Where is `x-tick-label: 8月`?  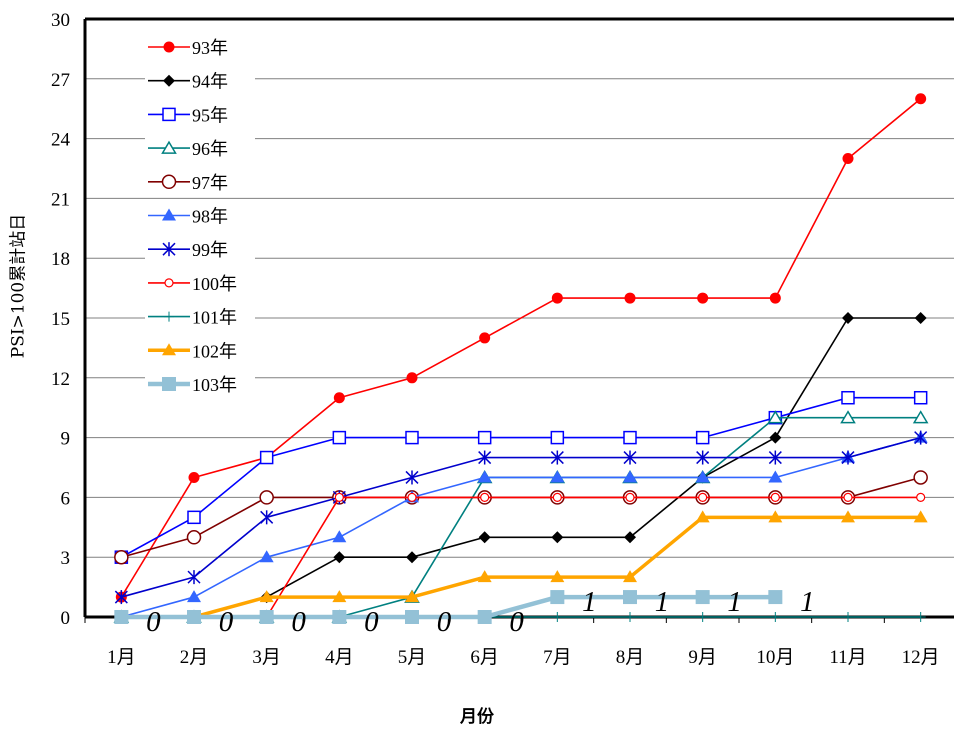 x-tick-label: 8月 is located at coordinates (630, 657).